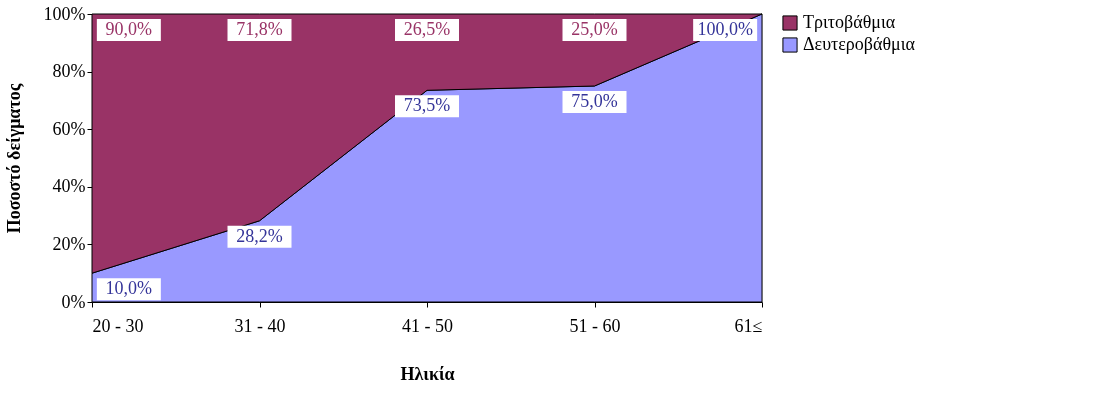  What do you see at coordinates (427, 105) in the screenshot?
I see `data-label: 73,5%` at bounding box center [427, 105].